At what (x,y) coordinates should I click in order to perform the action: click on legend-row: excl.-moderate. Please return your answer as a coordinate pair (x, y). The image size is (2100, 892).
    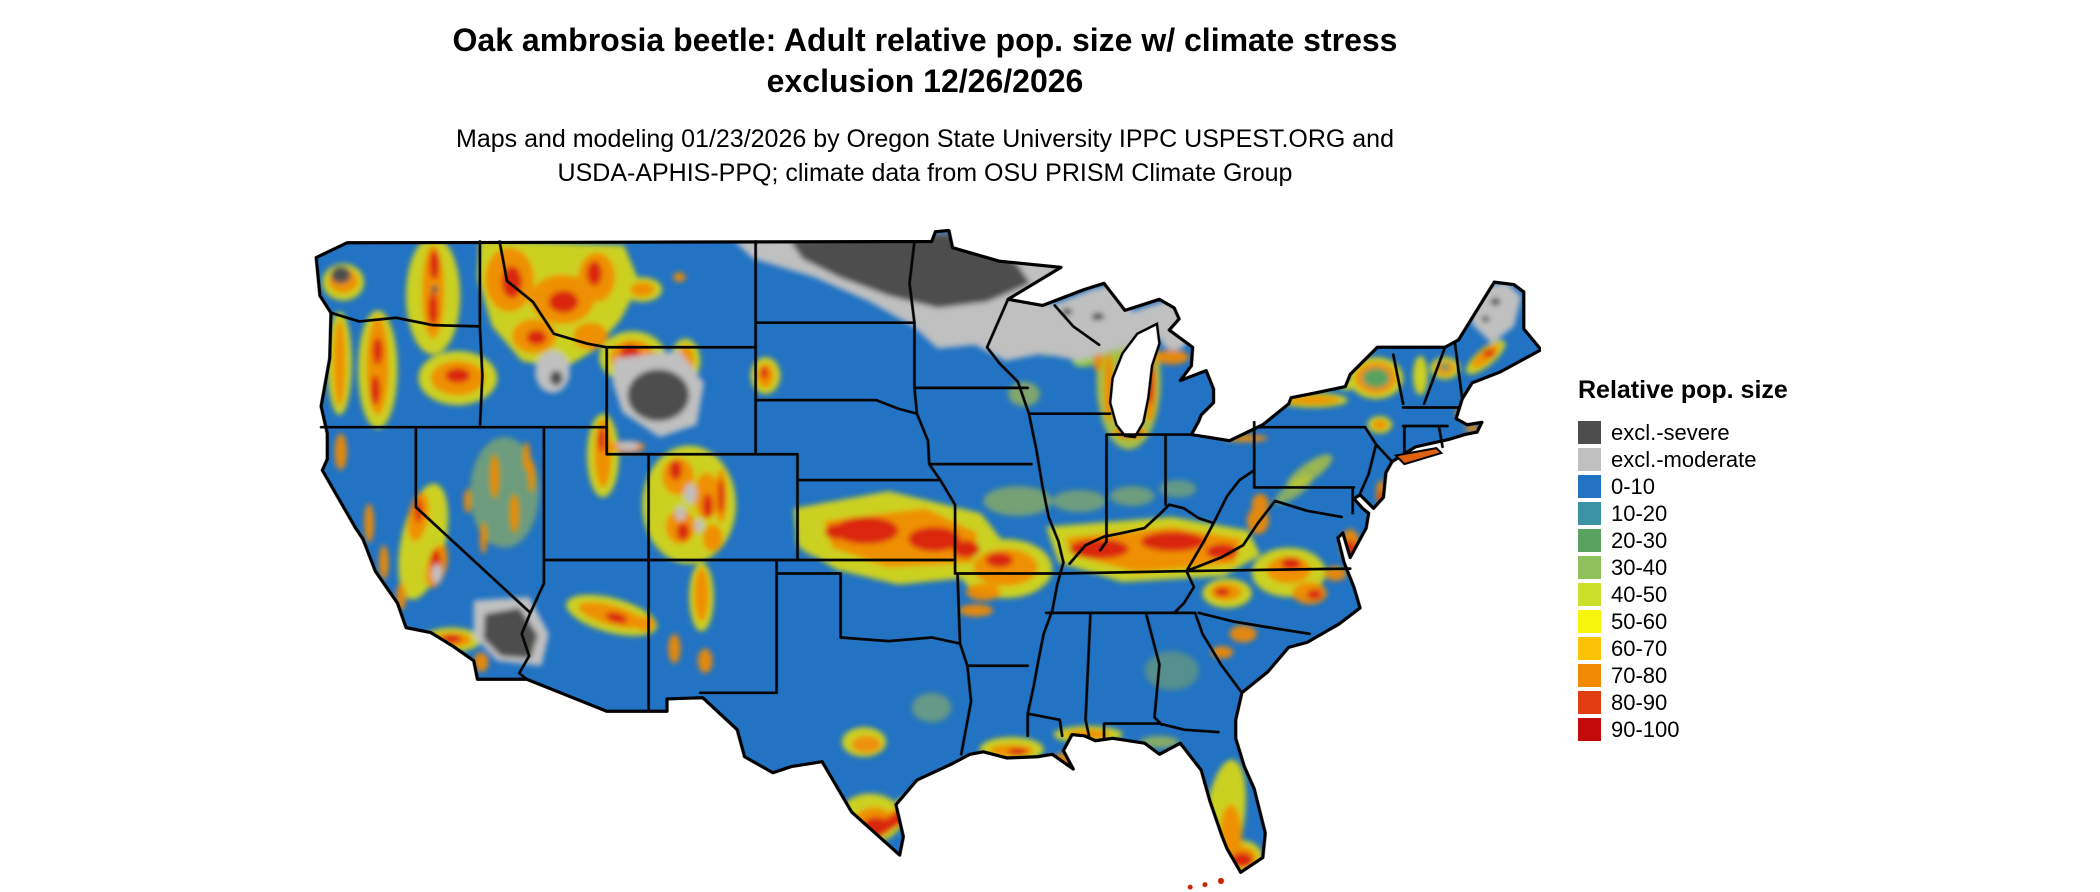
    Looking at the image, I should click on (1683, 459).